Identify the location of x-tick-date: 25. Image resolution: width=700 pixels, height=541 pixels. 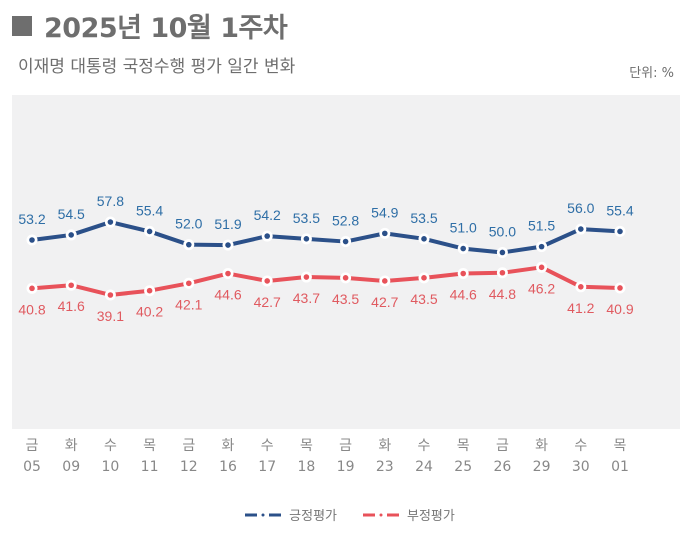
(463, 467).